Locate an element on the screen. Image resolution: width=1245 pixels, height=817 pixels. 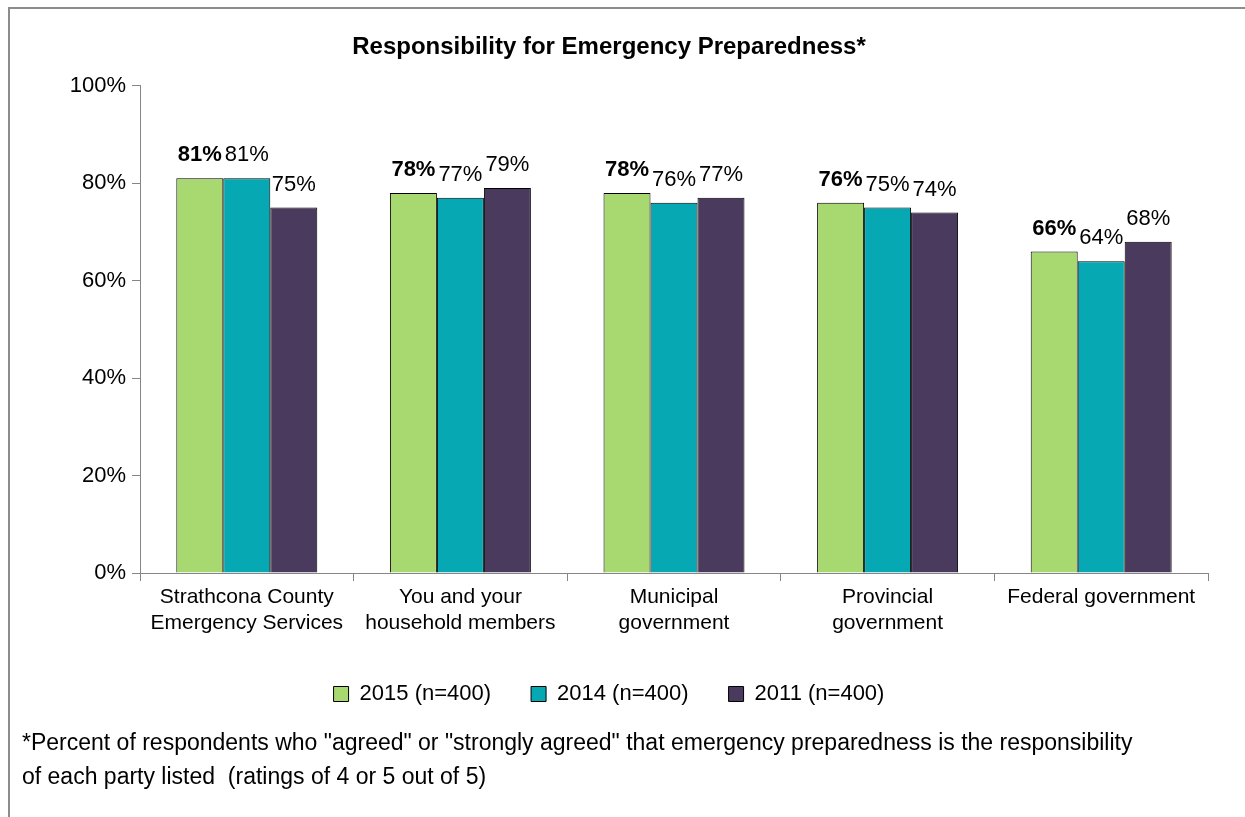
legend-label: 2015 (n=400) is located at coordinates (425, 693).